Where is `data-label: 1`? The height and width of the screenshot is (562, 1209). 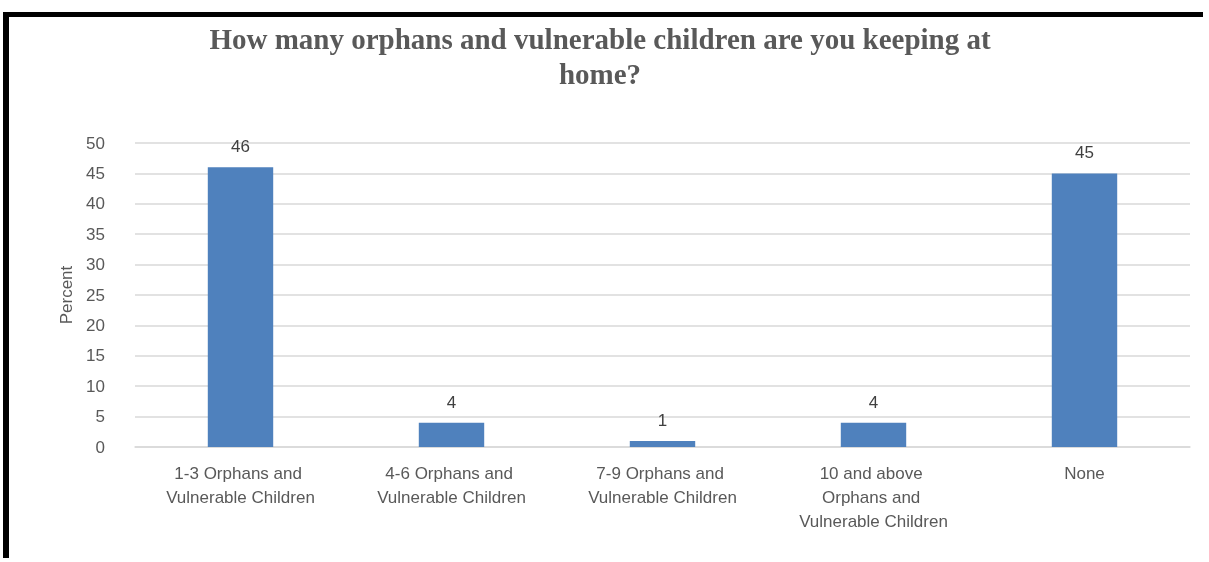
data-label: 1 is located at coordinates (662, 420).